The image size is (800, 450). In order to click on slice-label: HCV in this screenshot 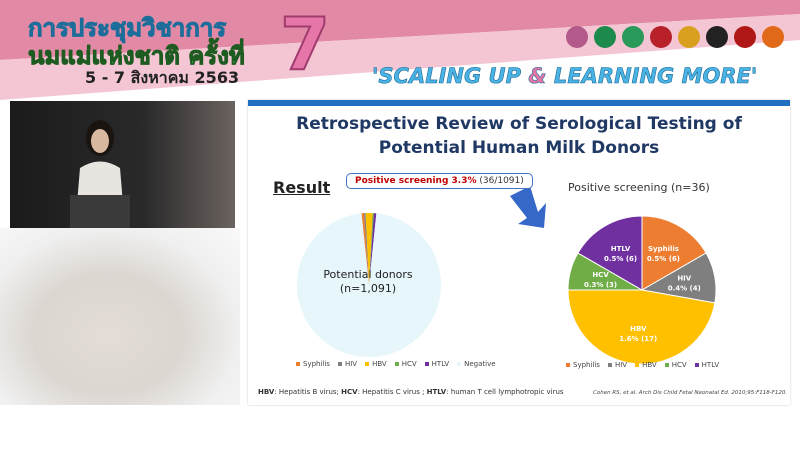, I will do `click(600, 275)`.